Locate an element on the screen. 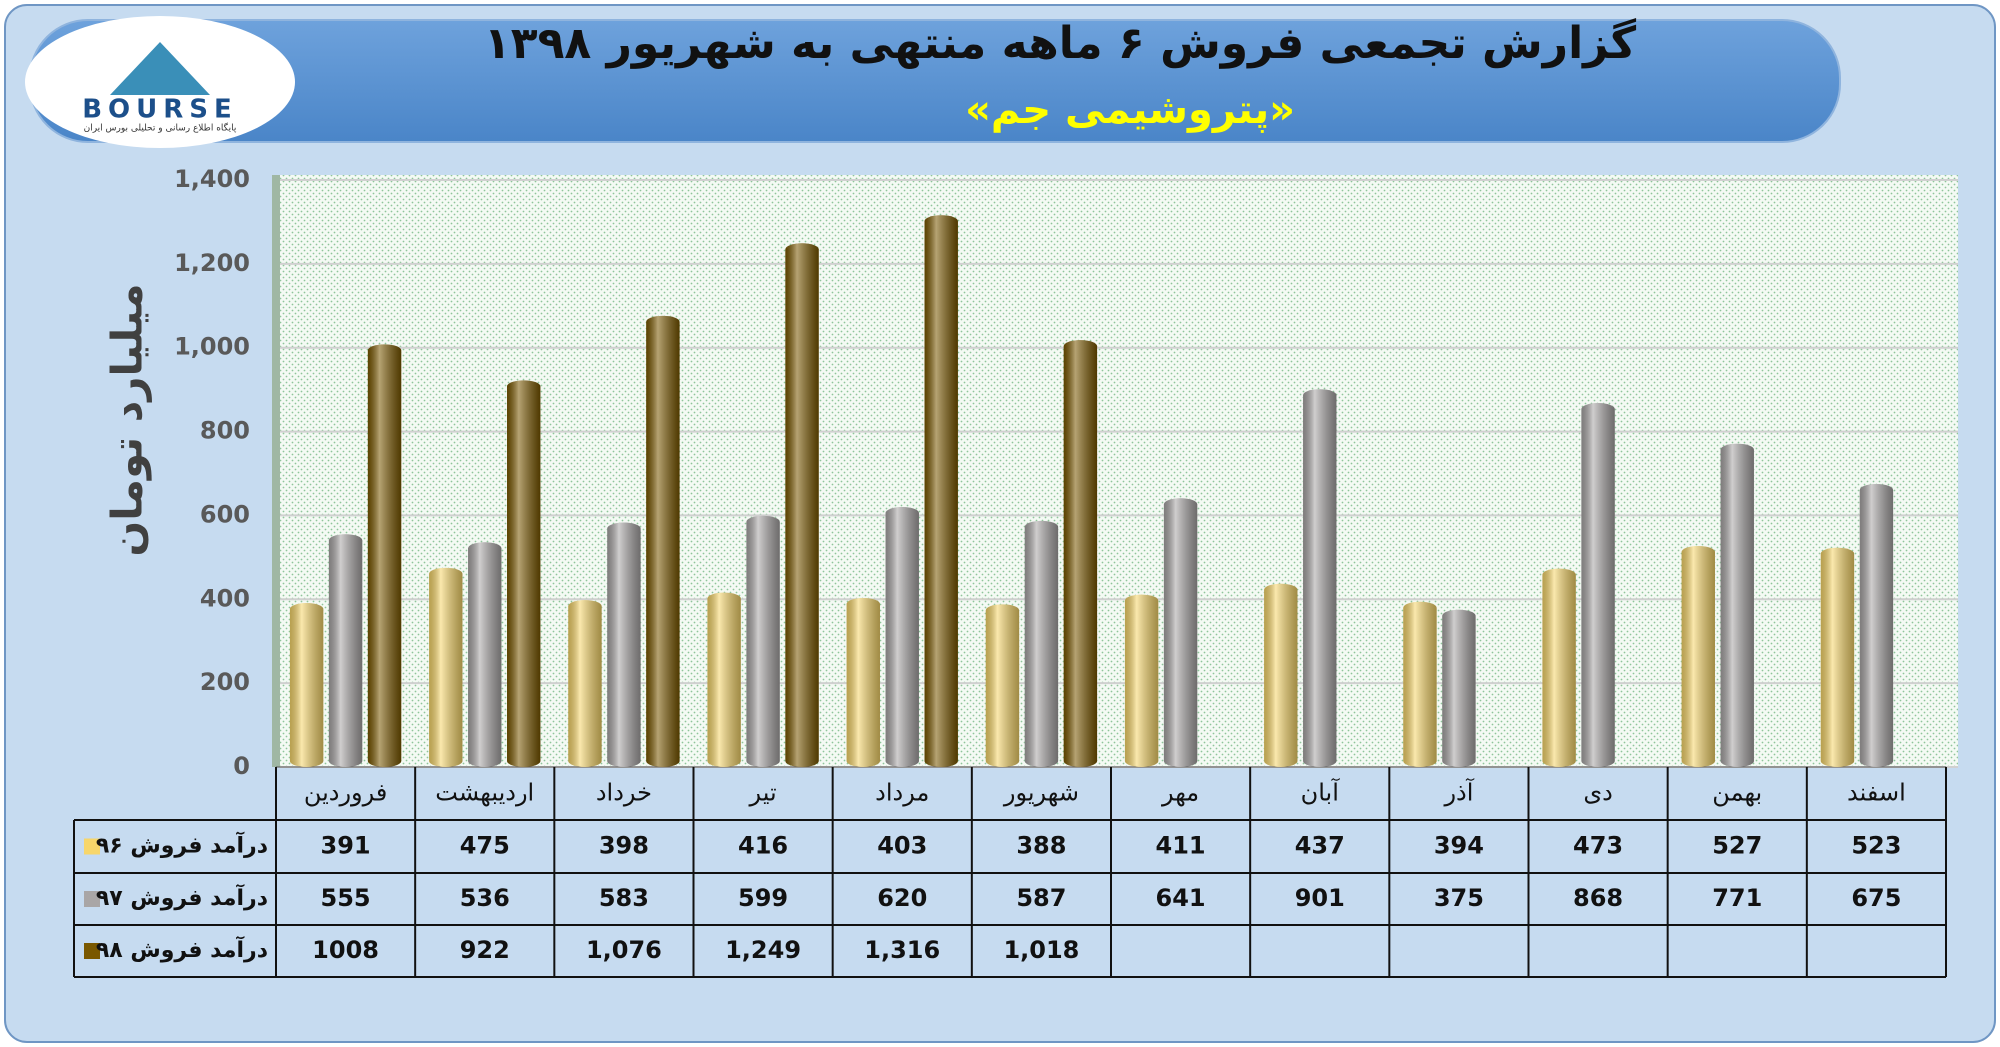 The image size is (2000, 1047). data-label: 587 is located at coordinates (1041, 898).